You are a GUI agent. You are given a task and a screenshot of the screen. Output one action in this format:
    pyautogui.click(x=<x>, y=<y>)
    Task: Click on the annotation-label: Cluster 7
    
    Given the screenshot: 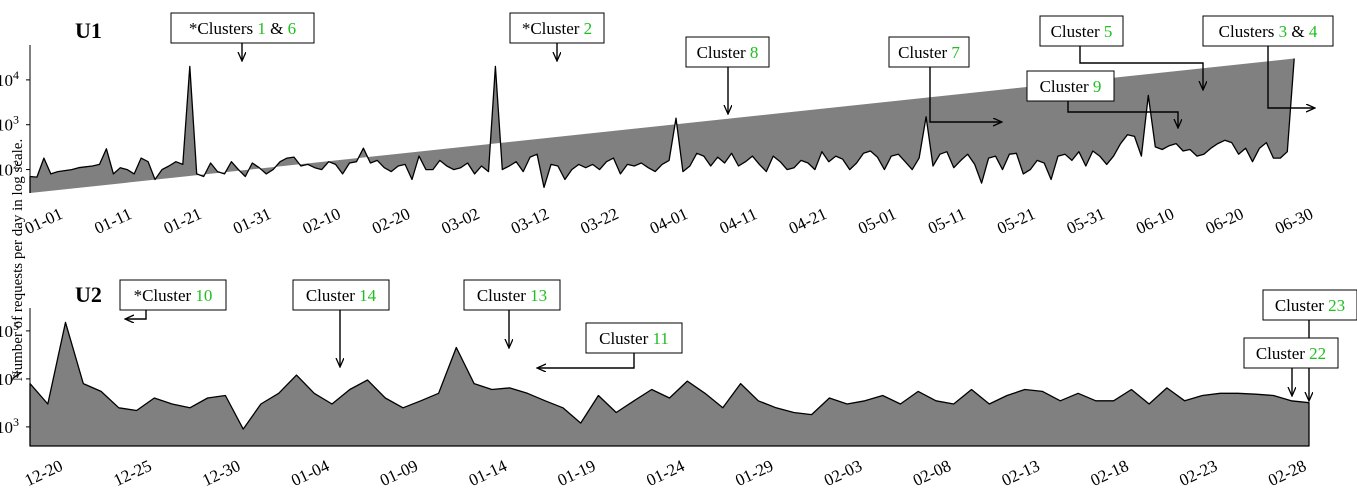 What is the action you would take?
    pyautogui.click(x=929, y=52)
    